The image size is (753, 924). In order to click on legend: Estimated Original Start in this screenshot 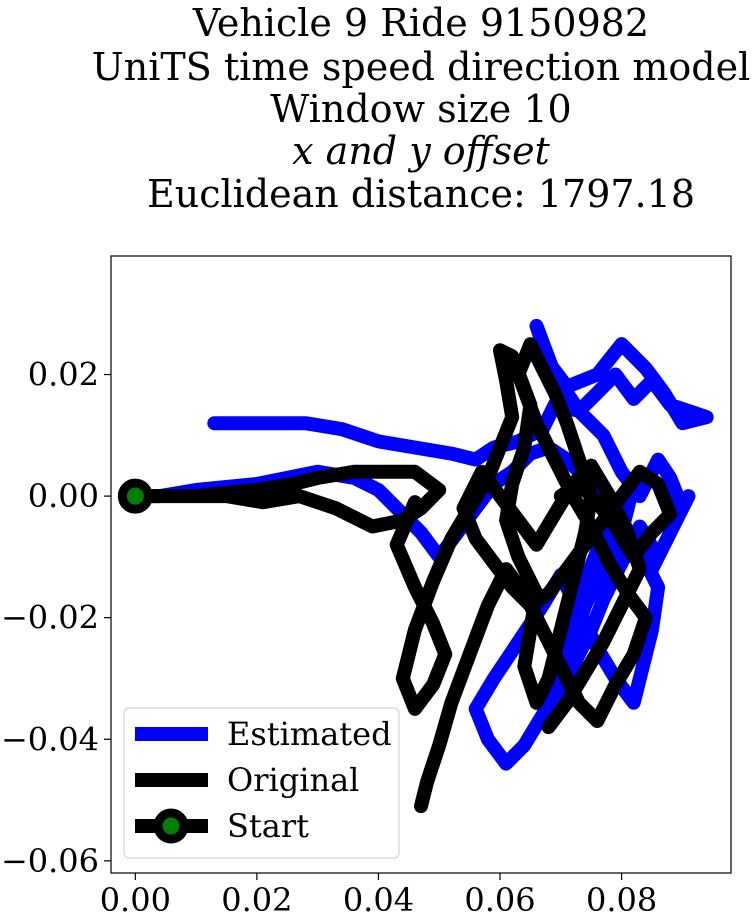, I will do `click(261, 783)`.